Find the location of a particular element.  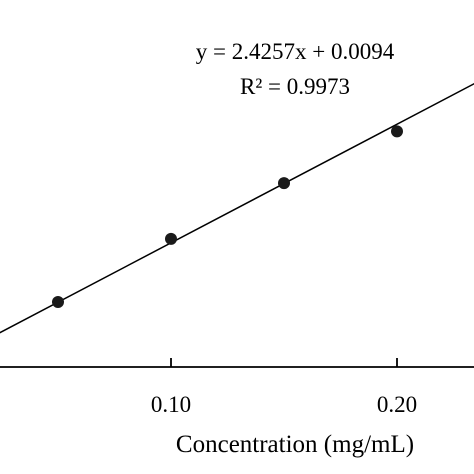

regression-equation: y = 2.4257x + 0.0094 is located at coordinates (295, 51).